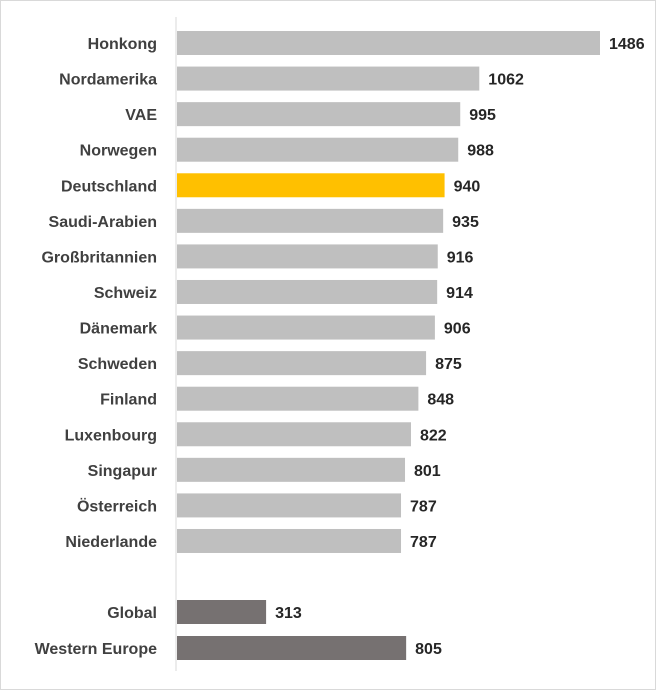 This screenshot has height=690, width=656. Describe the element at coordinates (109, 186) in the screenshot. I see `category-label-deutschland: Deutschland` at that location.